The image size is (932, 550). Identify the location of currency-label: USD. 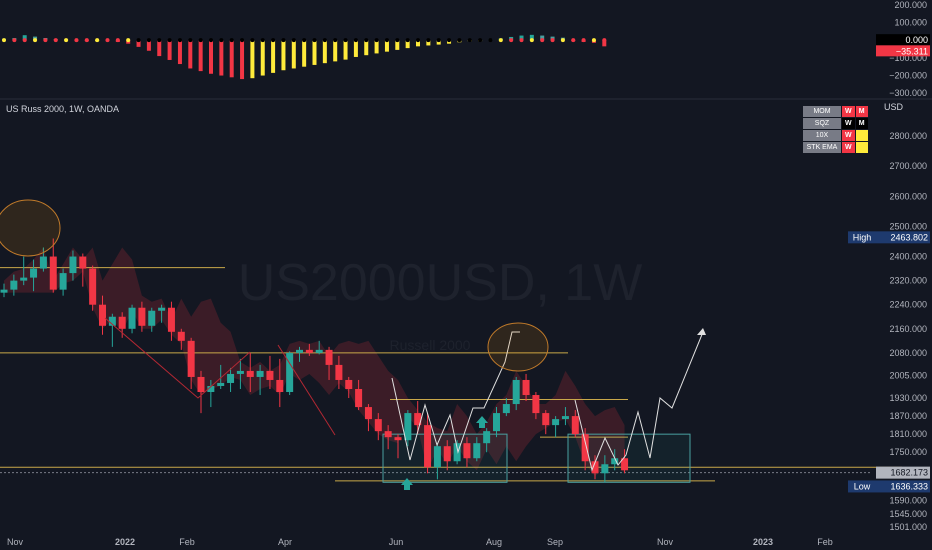
(894, 107).